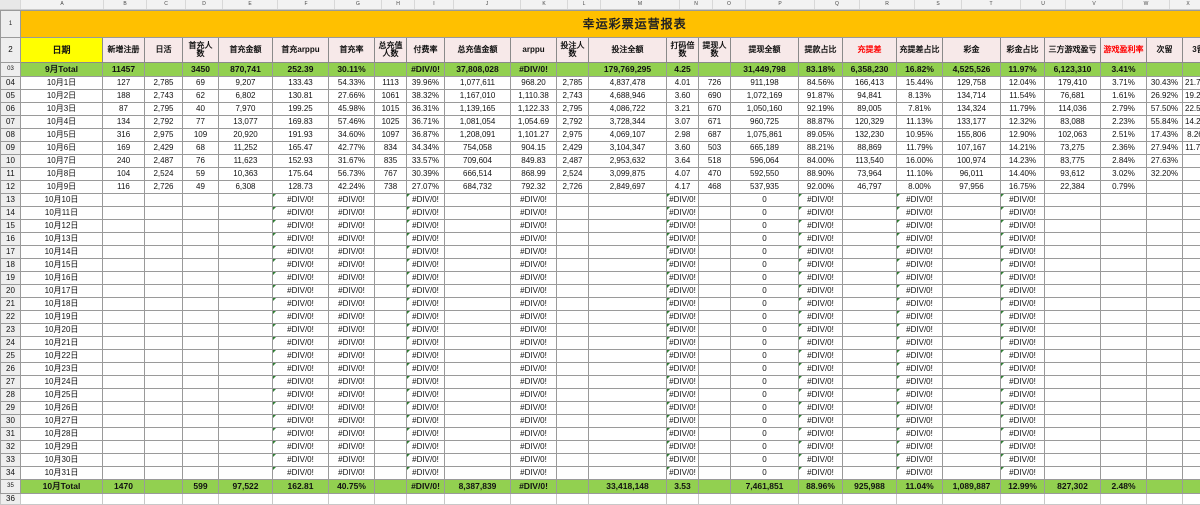  What do you see at coordinates (683, 304) in the screenshot?
I see `cell-r18-c13: #DIV/0!` at bounding box center [683, 304].